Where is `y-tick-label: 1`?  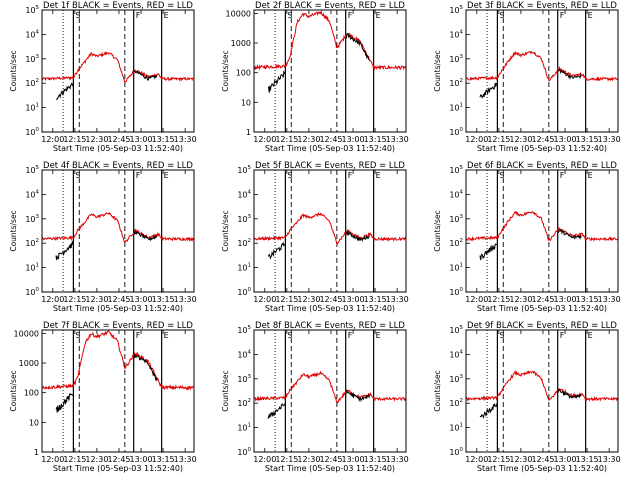
y-tick-label: 1 is located at coordinates (248, 132).